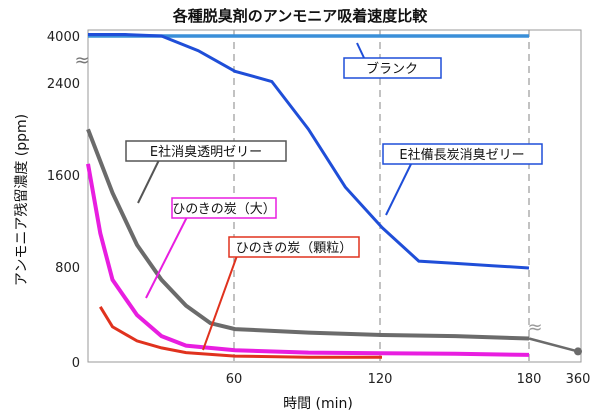 This screenshot has width=600, height=419. What do you see at coordinates (81, 60) in the screenshot?
I see `y-axis-break: ≈` at bounding box center [81, 60].